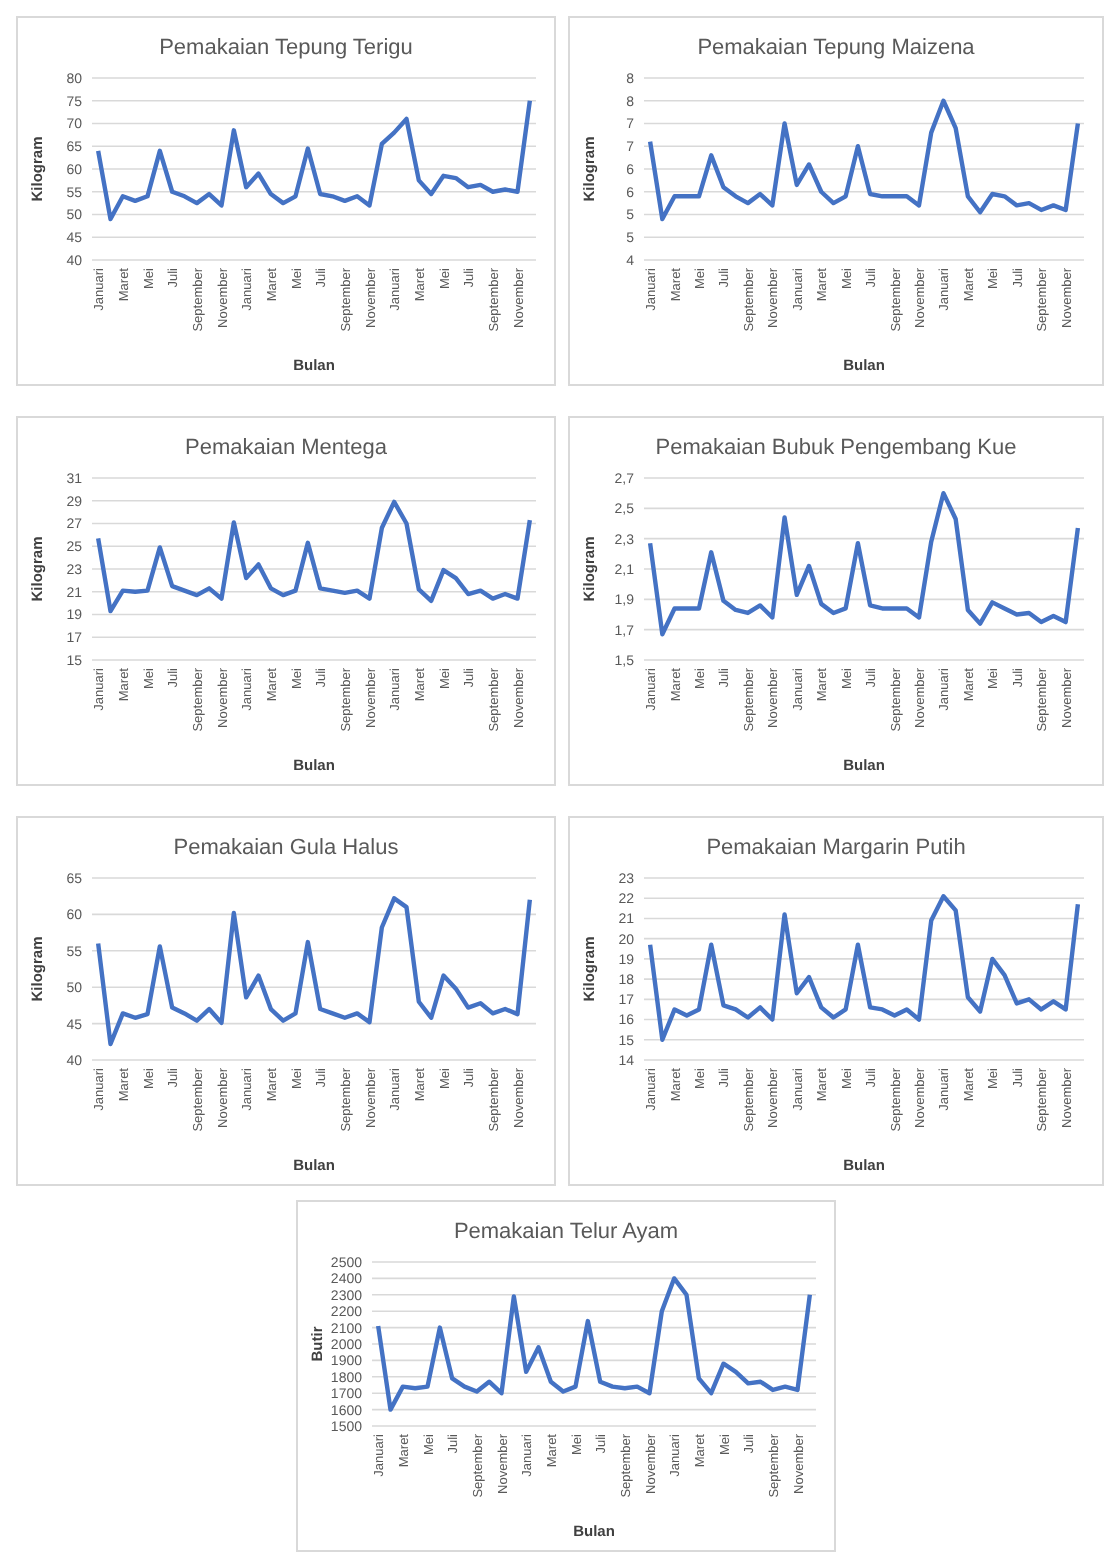 The height and width of the screenshot is (1552, 1106). What do you see at coordinates (286, 848) in the screenshot?
I see `chart-title: Pemakaian Gula Halus` at bounding box center [286, 848].